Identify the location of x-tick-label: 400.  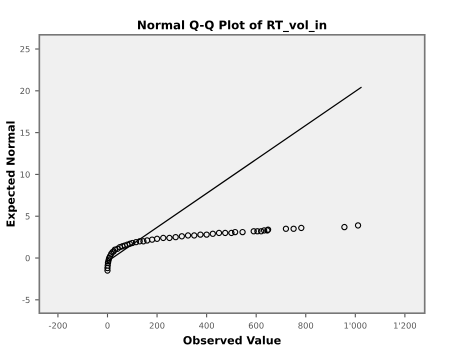
(206, 325).